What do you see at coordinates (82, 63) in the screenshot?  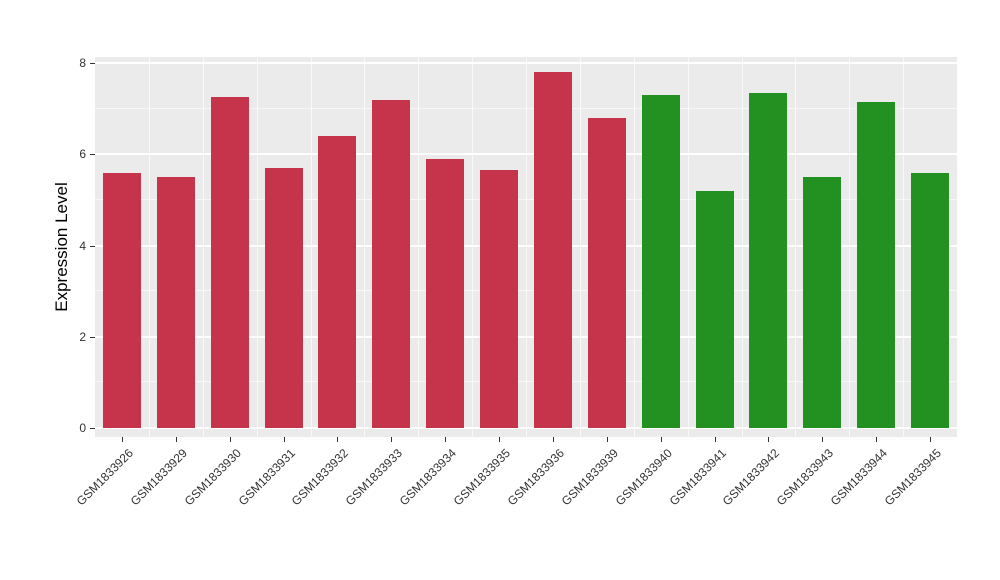 I see `y-tick-label: 8` at bounding box center [82, 63].